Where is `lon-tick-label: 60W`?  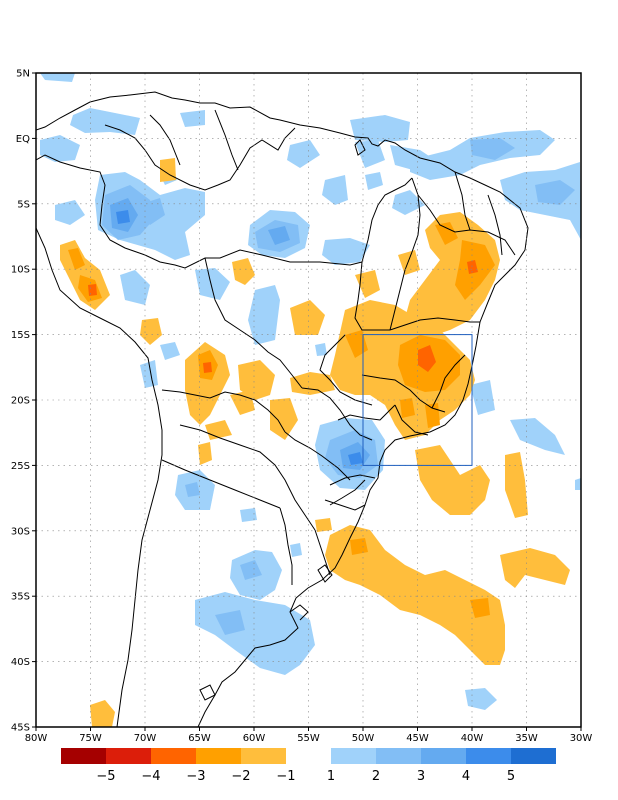 lon-tick-label: 60W is located at coordinates (254, 738).